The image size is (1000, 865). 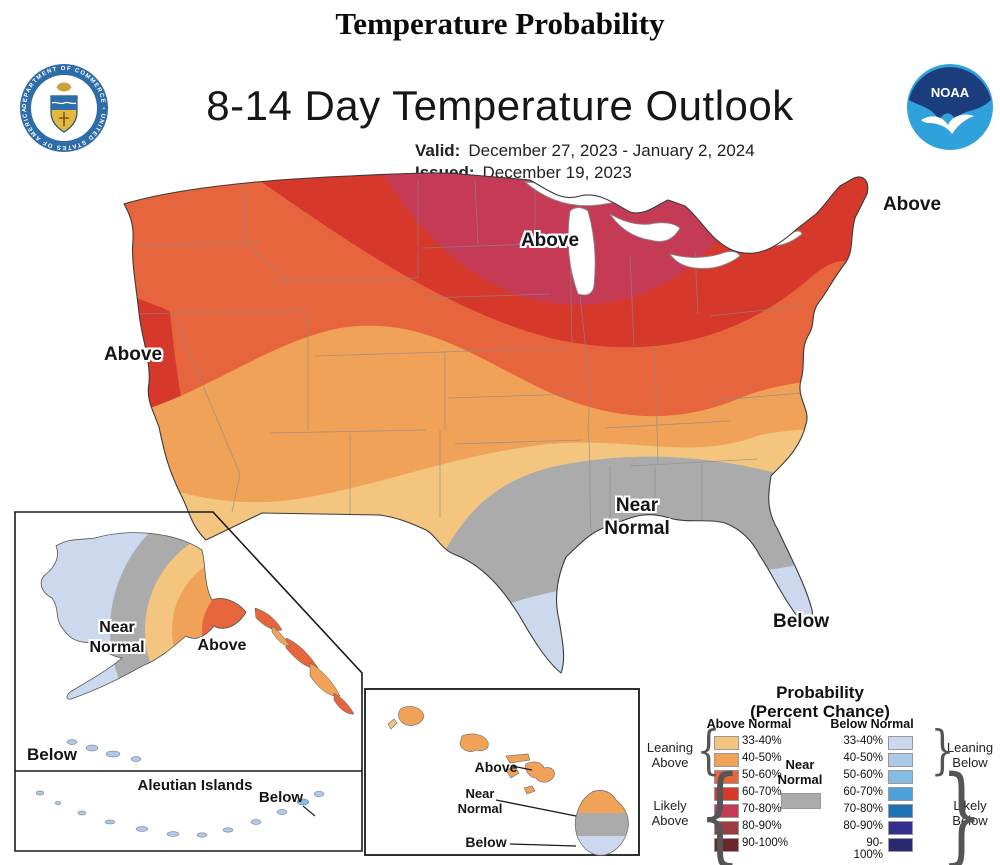 I want to click on leaning-above-brace-icon: {, so click(x=708, y=751).